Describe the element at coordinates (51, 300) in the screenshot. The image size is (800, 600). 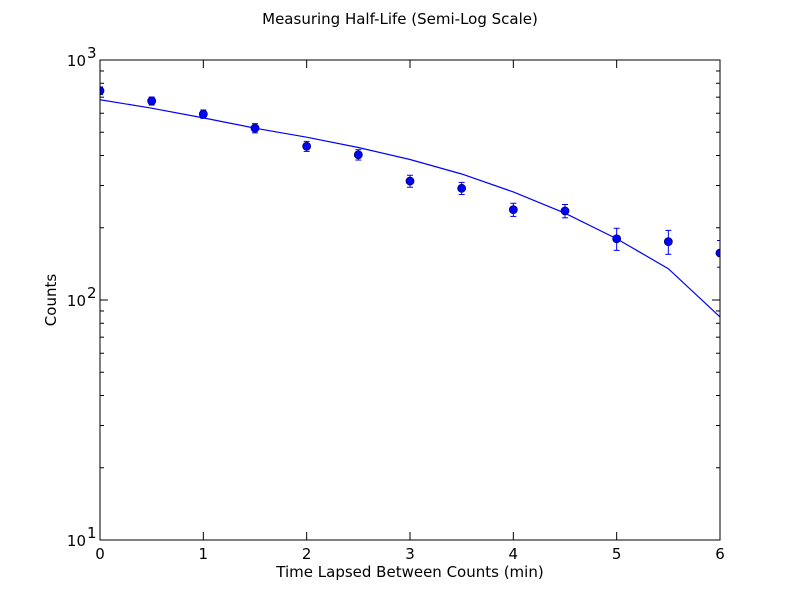
I see `y-axis-label: Counts` at that location.